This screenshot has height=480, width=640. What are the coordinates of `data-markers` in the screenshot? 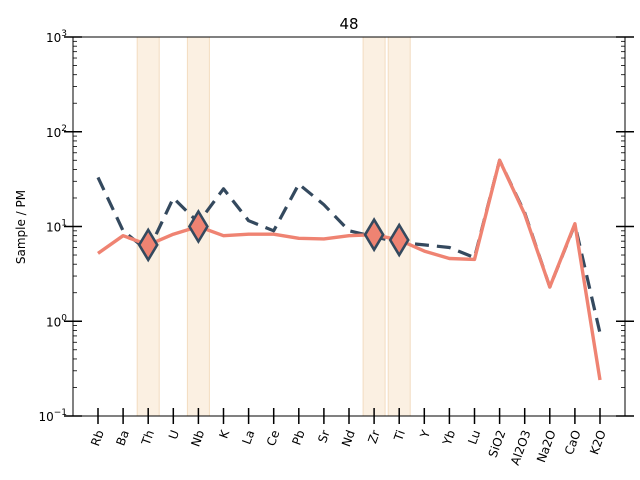 It's located at (273, 235).